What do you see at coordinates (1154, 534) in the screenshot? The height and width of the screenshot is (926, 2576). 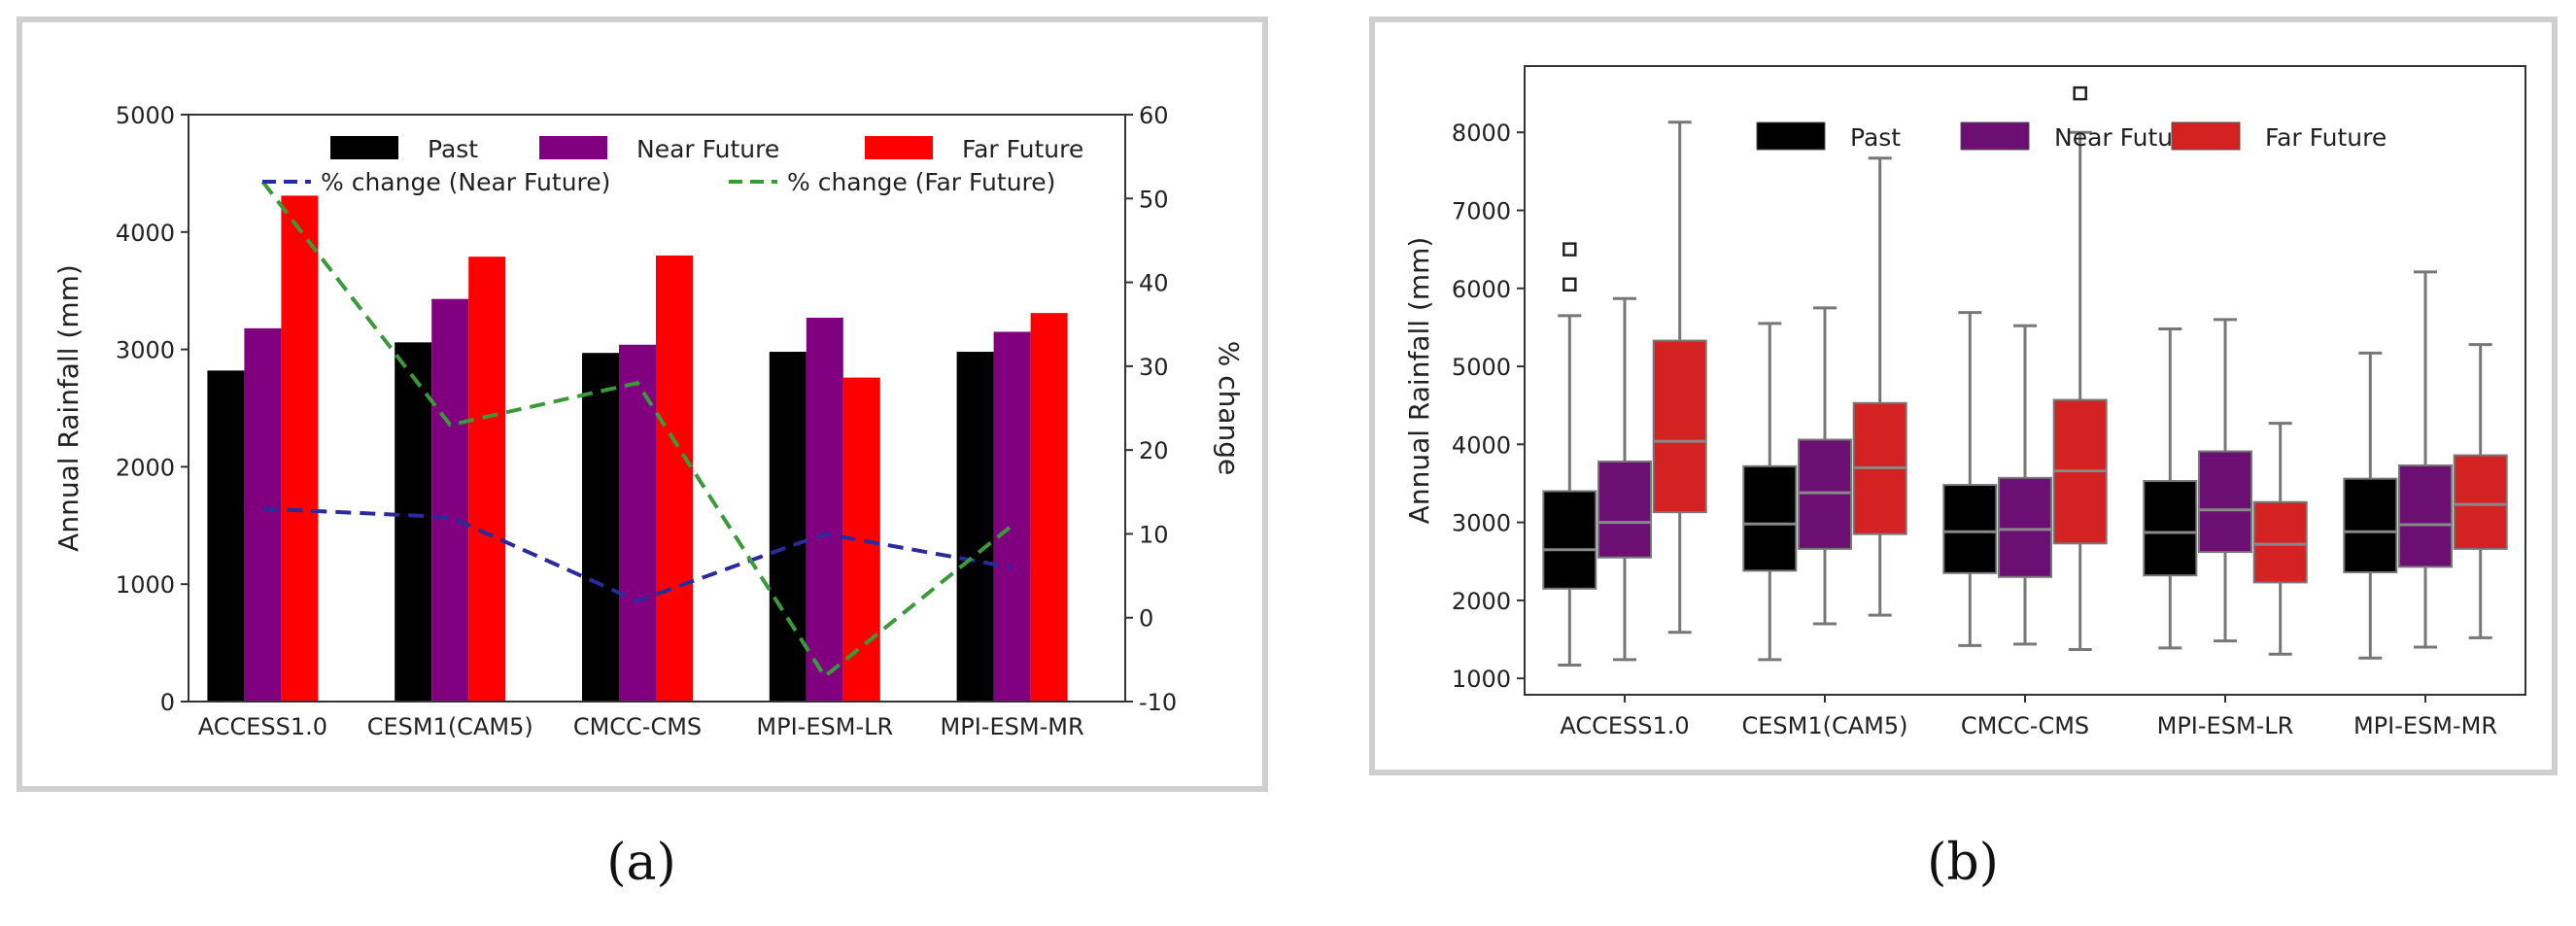 I see `y2-tick-label: 10` at bounding box center [1154, 534].